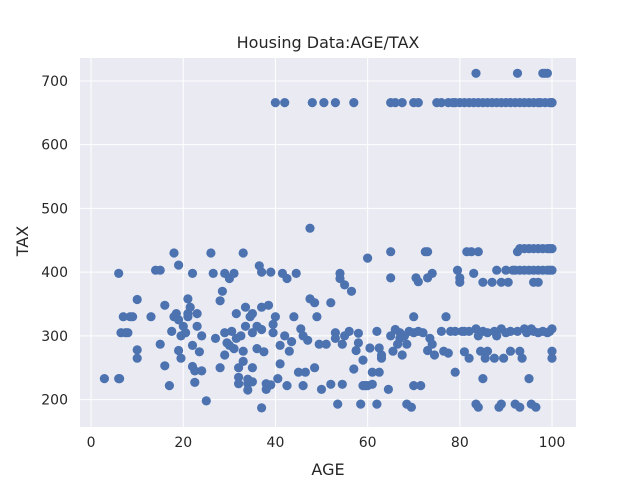  What do you see at coordinates (54, 401) in the screenshot?
I see `y-tick-label: 200` at bounding box center [54, 401].